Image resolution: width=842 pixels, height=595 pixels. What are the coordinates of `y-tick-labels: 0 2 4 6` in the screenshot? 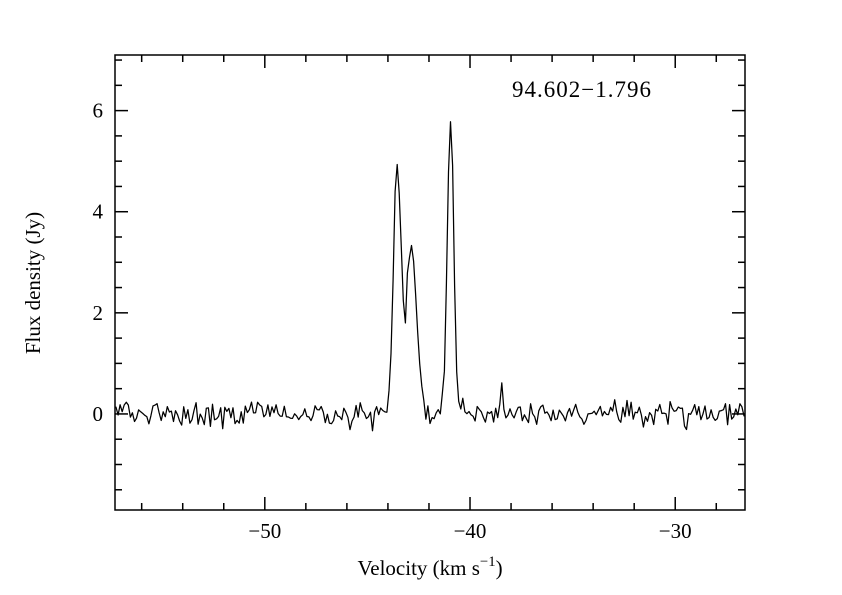 It's located at (98, 262).